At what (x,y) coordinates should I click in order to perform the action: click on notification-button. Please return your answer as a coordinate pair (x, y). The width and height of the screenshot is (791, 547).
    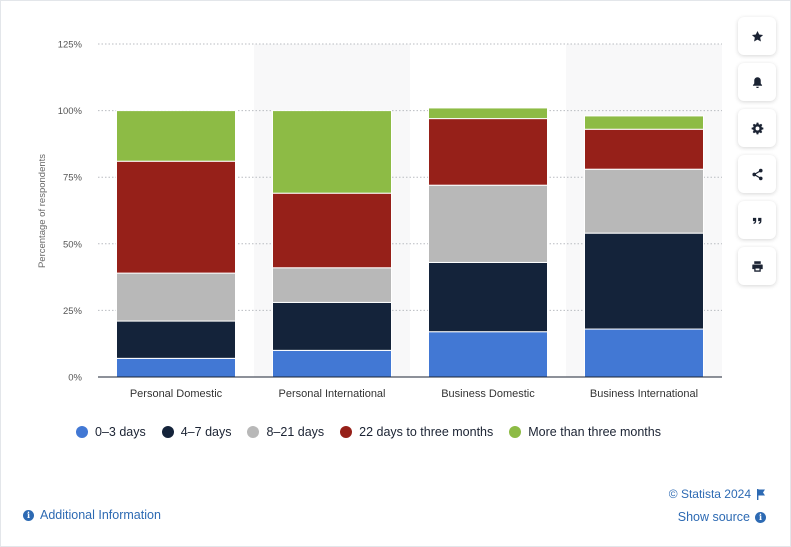
    Looking at the image, I should click on (757, 82).